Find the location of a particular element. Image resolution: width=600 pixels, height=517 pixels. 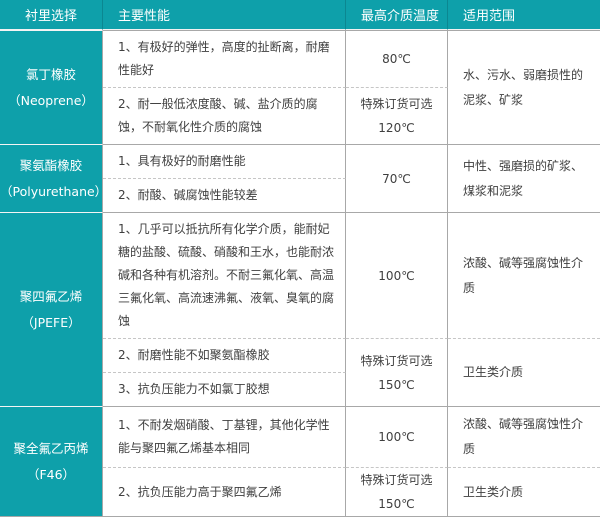

col-header-lining: 衬里选择 is located at coordinates (51, 15).